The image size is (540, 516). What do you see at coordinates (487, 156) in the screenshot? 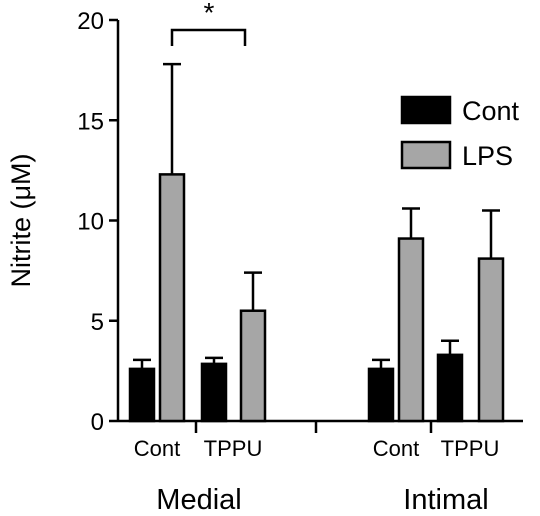
I see `legend-label-lps: LPS` at bounding box center [487, 156].